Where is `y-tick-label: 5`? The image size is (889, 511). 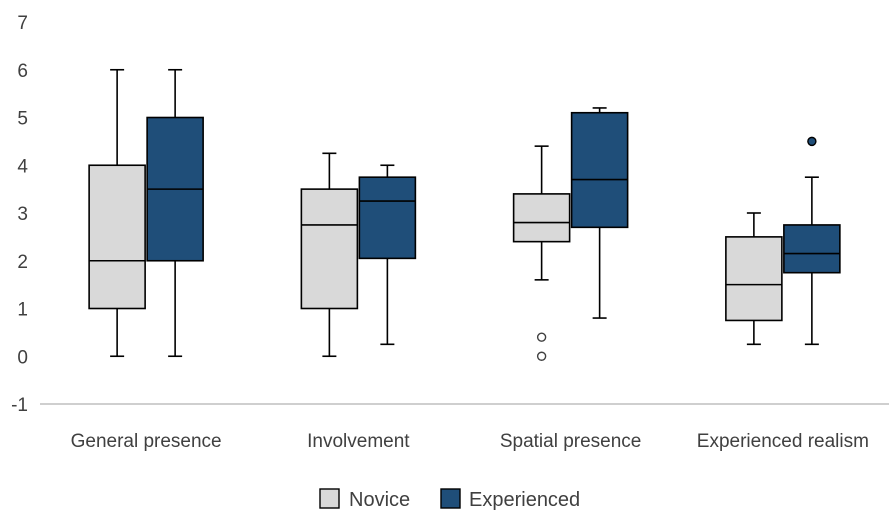 y-tick-label: 5 is located at coordinates (22, 119).